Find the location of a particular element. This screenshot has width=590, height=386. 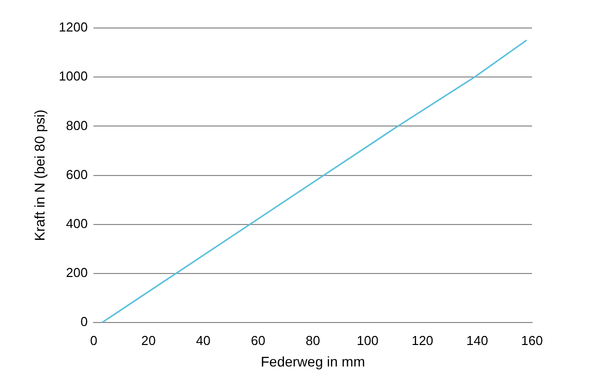

x-tick-label: 160 is located at coordinates (532, 340).